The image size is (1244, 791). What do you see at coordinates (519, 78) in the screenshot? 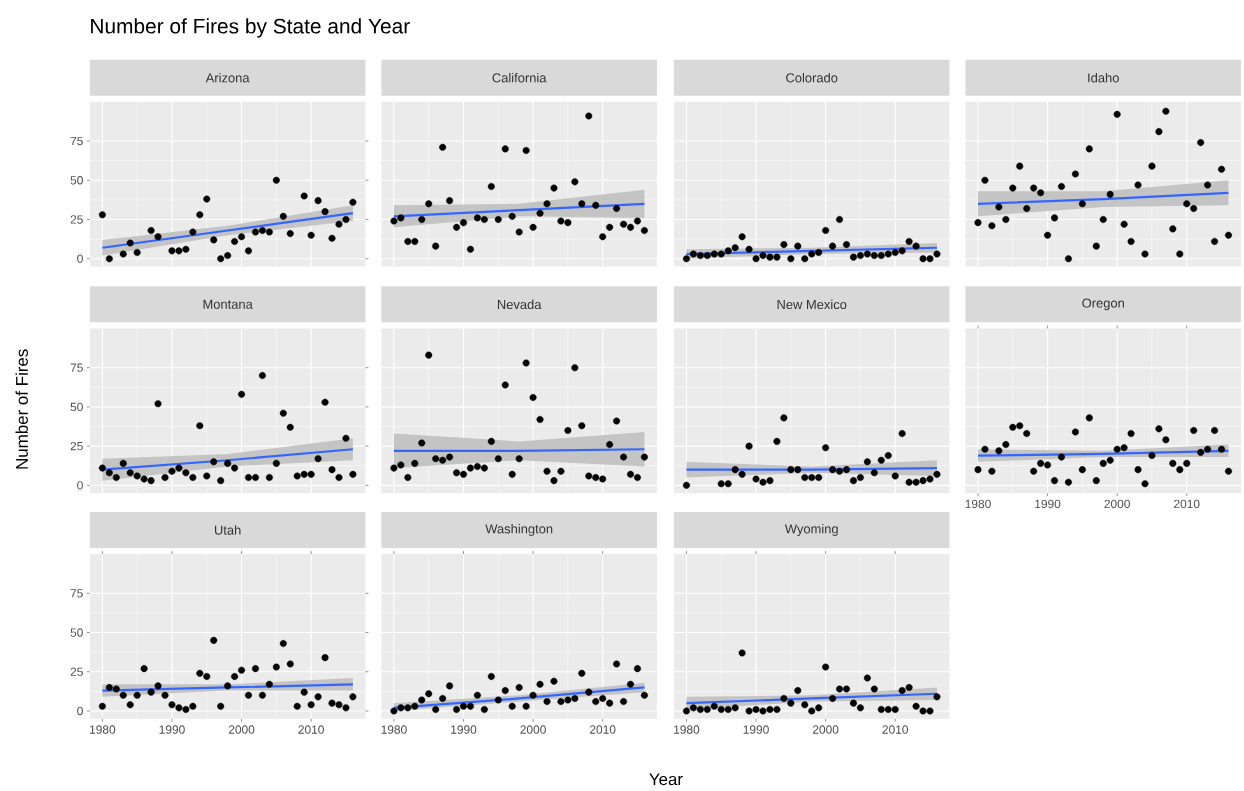
I see `chart-title: California` at bounding box center [519, 78].